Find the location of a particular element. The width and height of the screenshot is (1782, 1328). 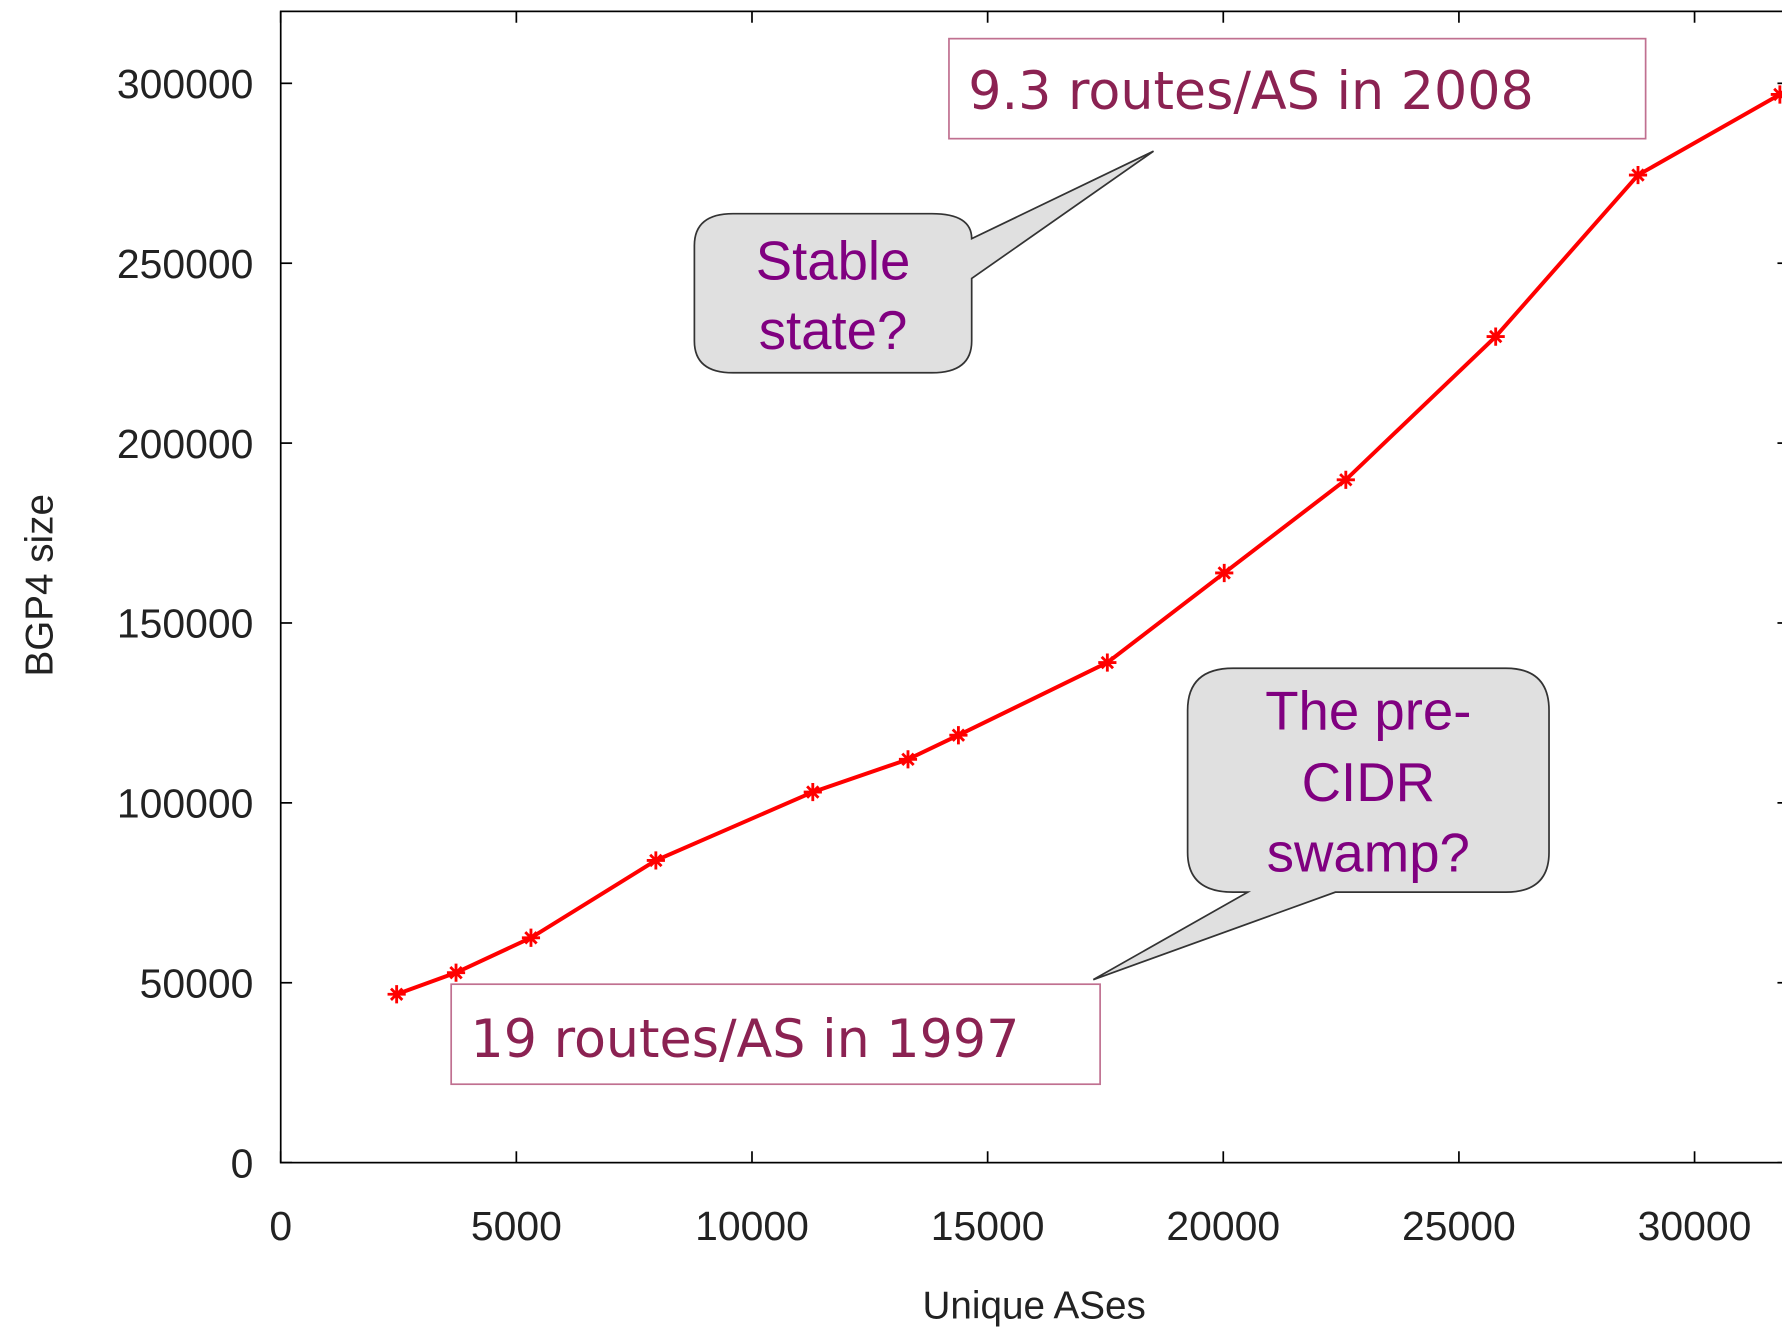

callout-text: CIDR is located at coordinates (1368, 782).